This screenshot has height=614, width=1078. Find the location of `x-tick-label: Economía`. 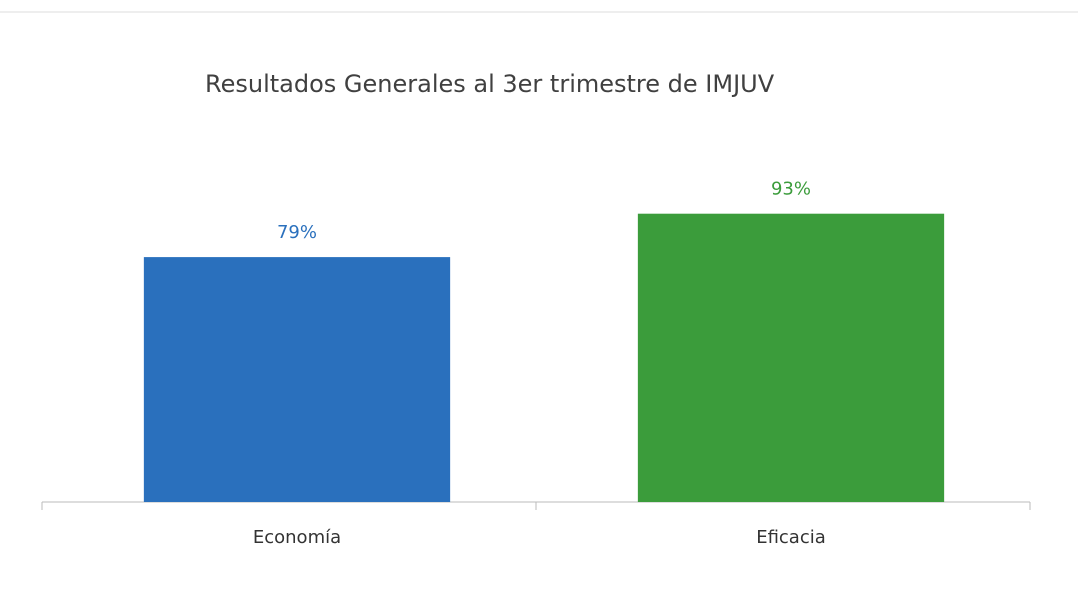

x-tick-label: Economía is located at coordinates (297, 537).